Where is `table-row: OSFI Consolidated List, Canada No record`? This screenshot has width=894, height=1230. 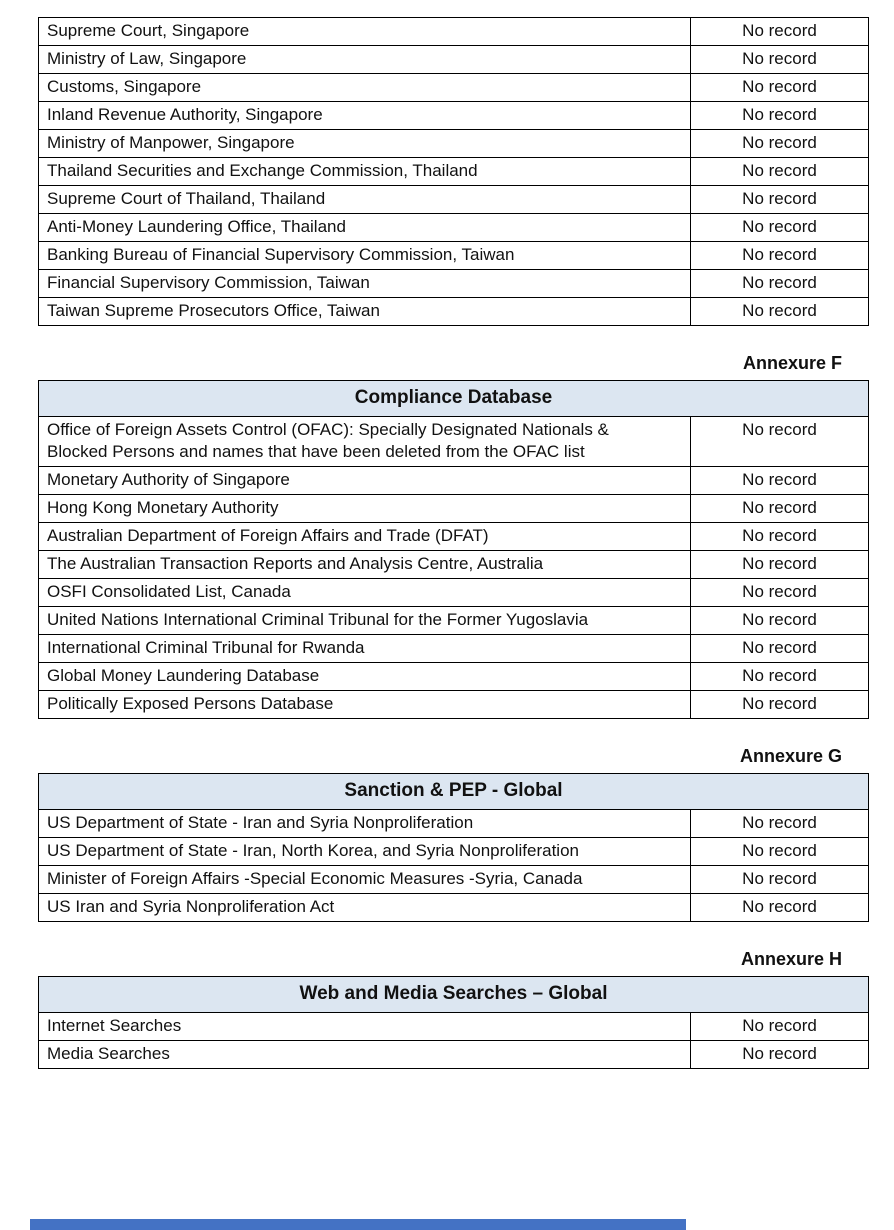 table-row: OSFI Consolidated List, Canada No record is located at coordinates (453, 592).